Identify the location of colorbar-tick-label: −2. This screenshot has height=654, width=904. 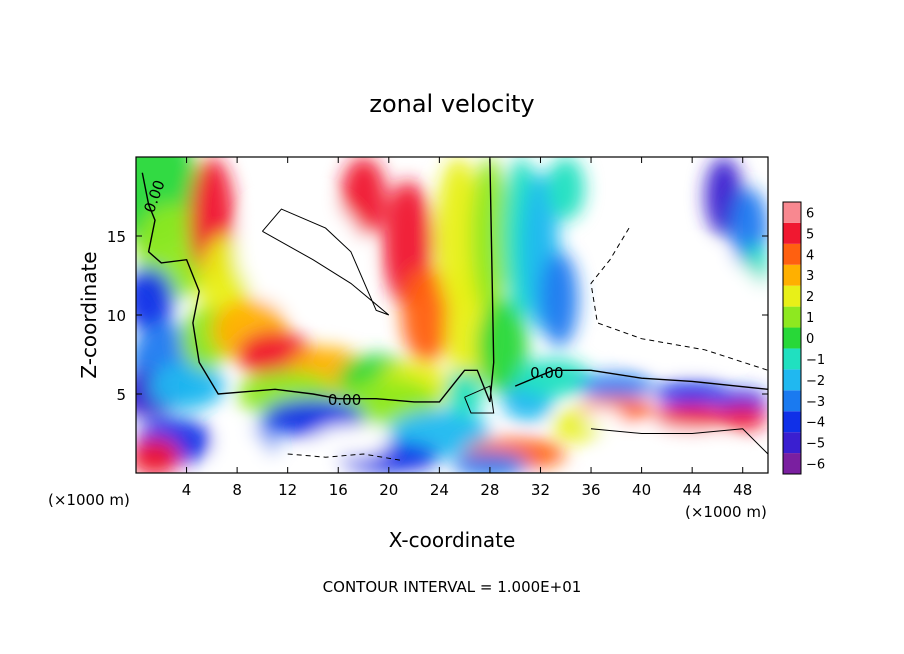
(815, 381).